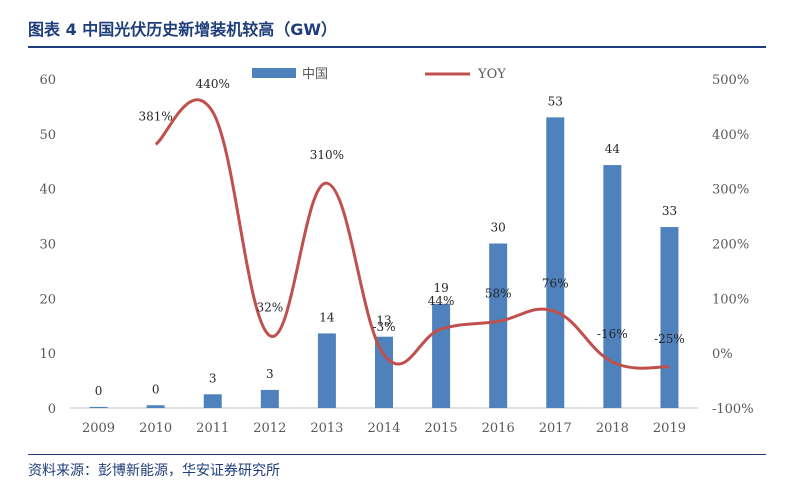 The image size is (790, 490). I want to click on legend-bar-label: 中国, so click(315, 74).